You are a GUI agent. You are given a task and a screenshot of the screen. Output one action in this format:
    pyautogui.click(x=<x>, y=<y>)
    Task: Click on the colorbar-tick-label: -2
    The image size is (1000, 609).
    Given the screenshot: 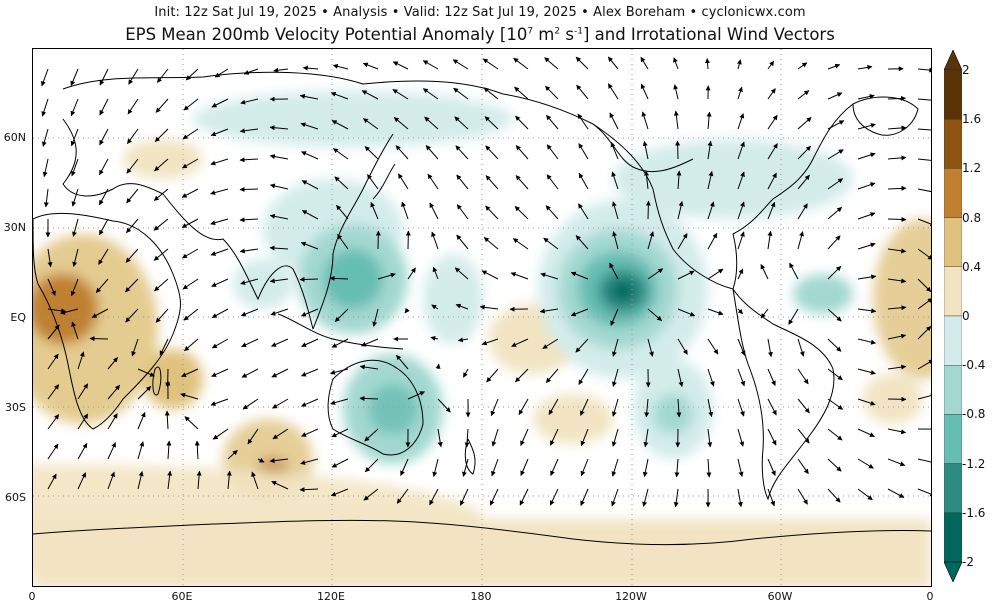 What is the action you would take?
    pyautogui.click(x=968, y=562)
    